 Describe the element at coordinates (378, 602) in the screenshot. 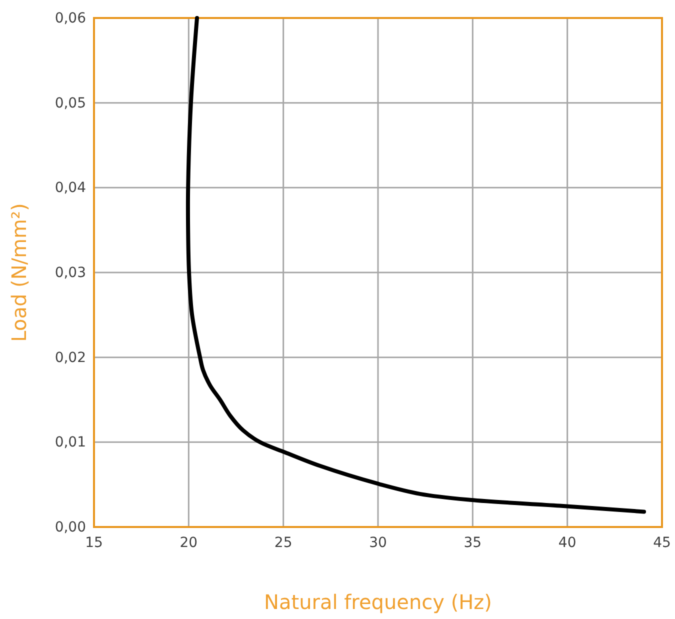

I see `x-axis-title: Natural frequency (Hz)` at that location.